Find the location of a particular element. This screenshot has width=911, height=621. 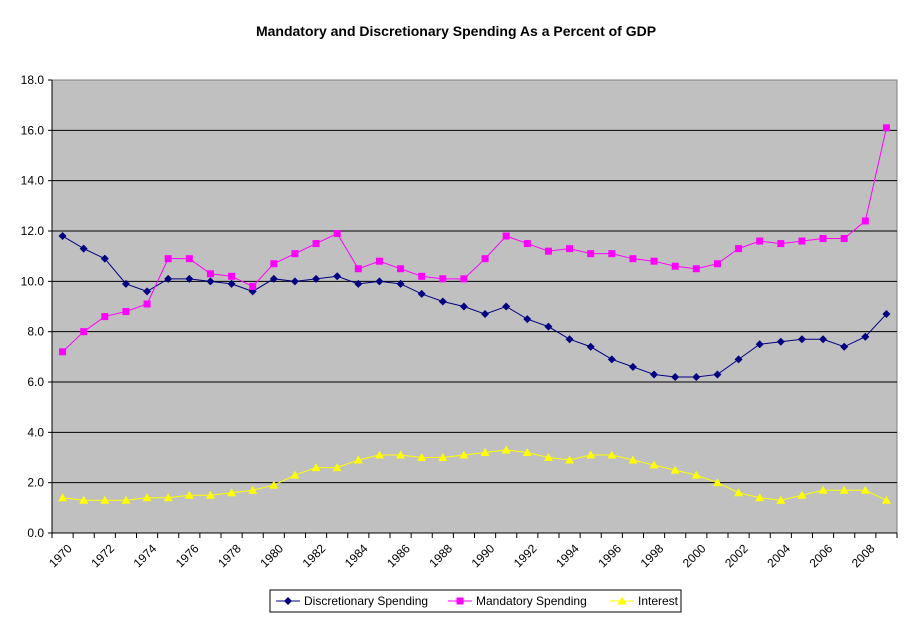

series-interest is located at coordinates (474, 474).